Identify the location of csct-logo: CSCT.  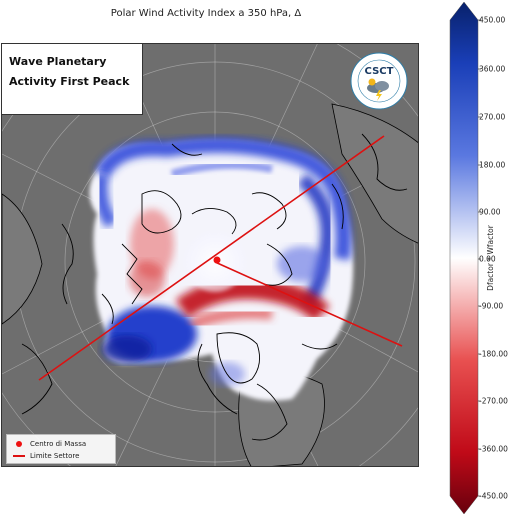
(379, 81).